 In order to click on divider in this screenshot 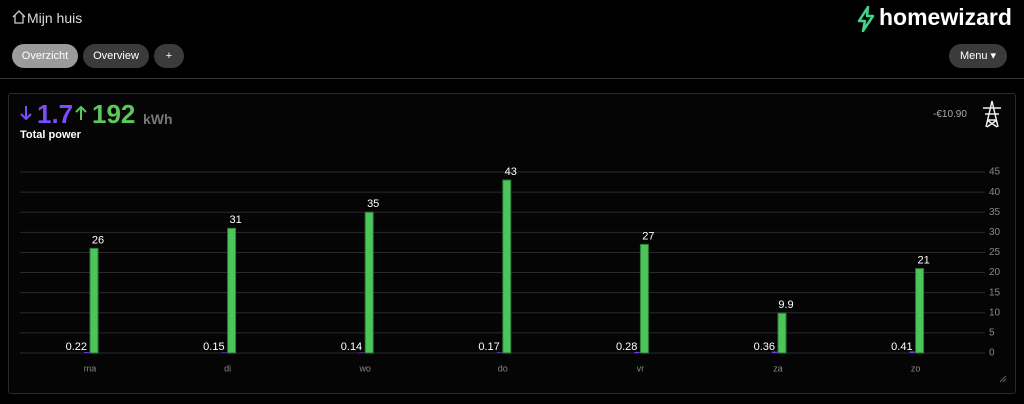, I will do `click(512, 78)`.